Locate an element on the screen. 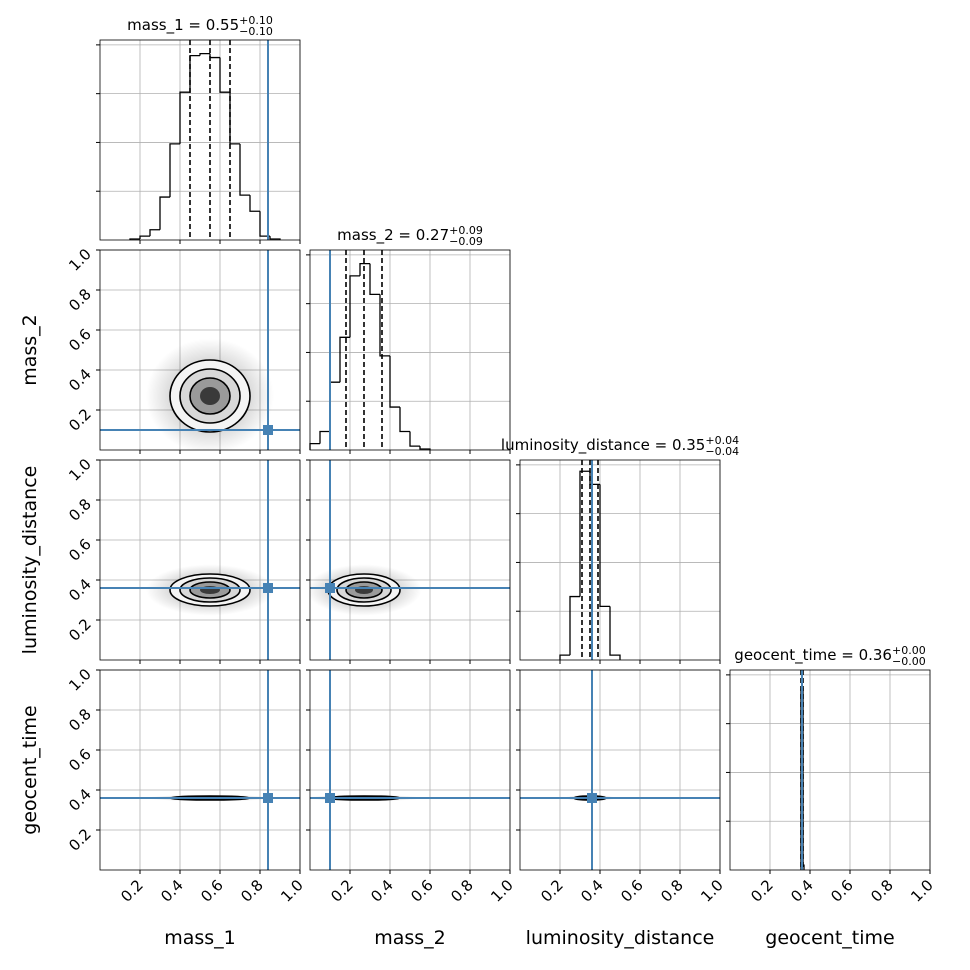  panel-title: mass_1 = 0.55+0.10 −0.10 is located at coordinates (200, 26).